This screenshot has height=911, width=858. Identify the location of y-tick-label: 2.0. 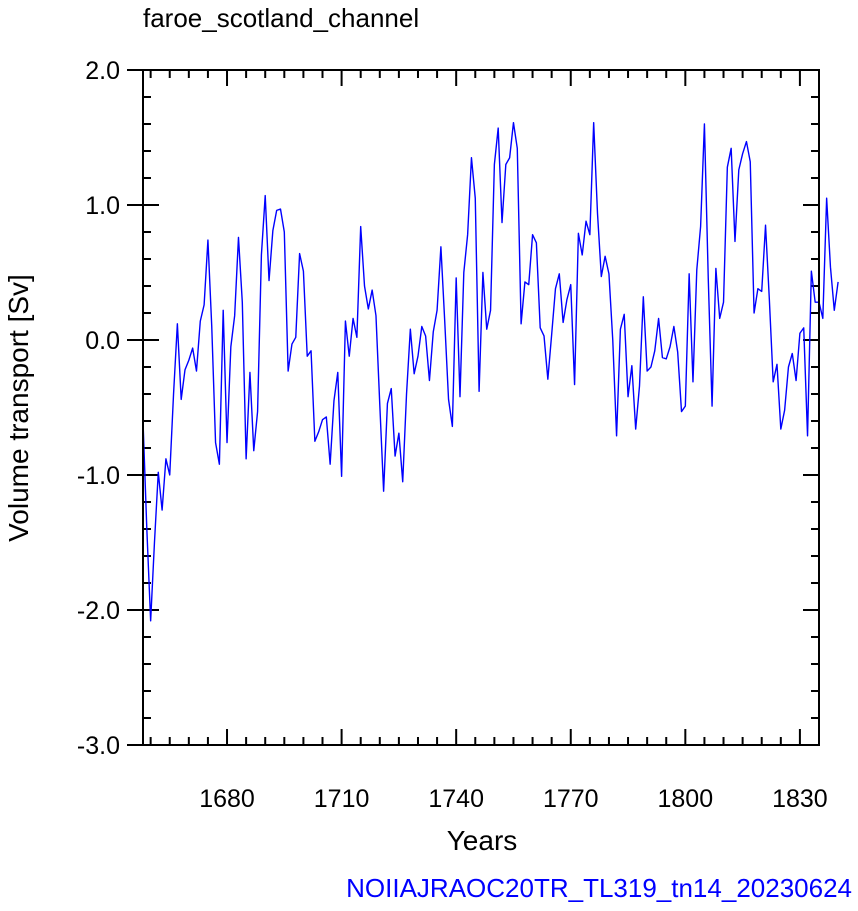
(102, 71).